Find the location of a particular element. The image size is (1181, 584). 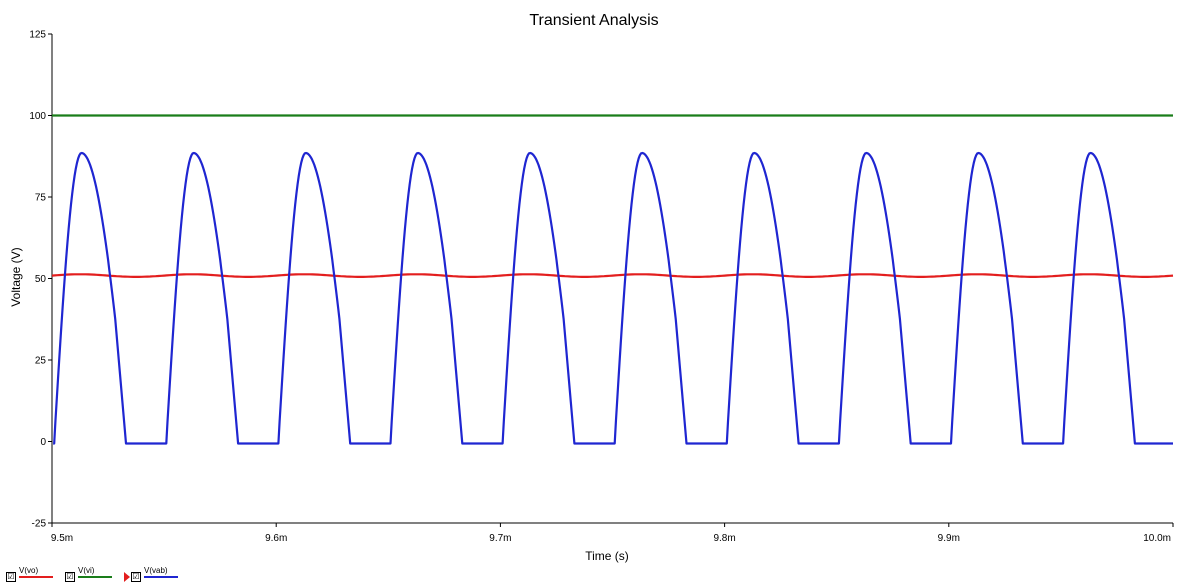

legend-item-vi: ☑ V(vi) is located at coordinates (88, 574).